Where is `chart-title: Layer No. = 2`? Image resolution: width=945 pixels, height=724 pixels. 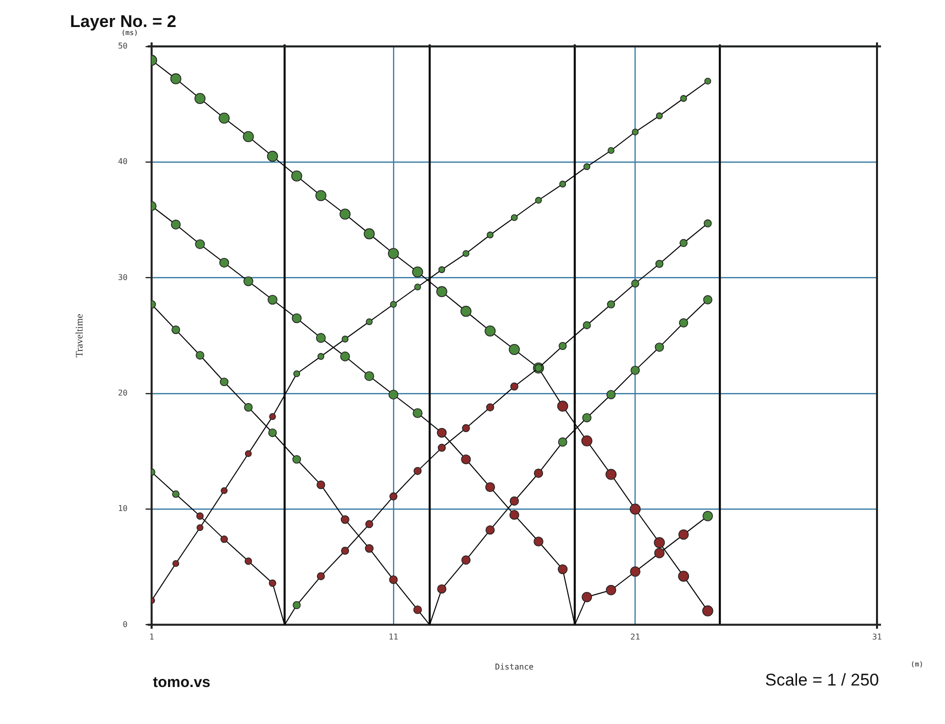
chart-title: Layer No. = 2 is located at coordinates (123, 21).